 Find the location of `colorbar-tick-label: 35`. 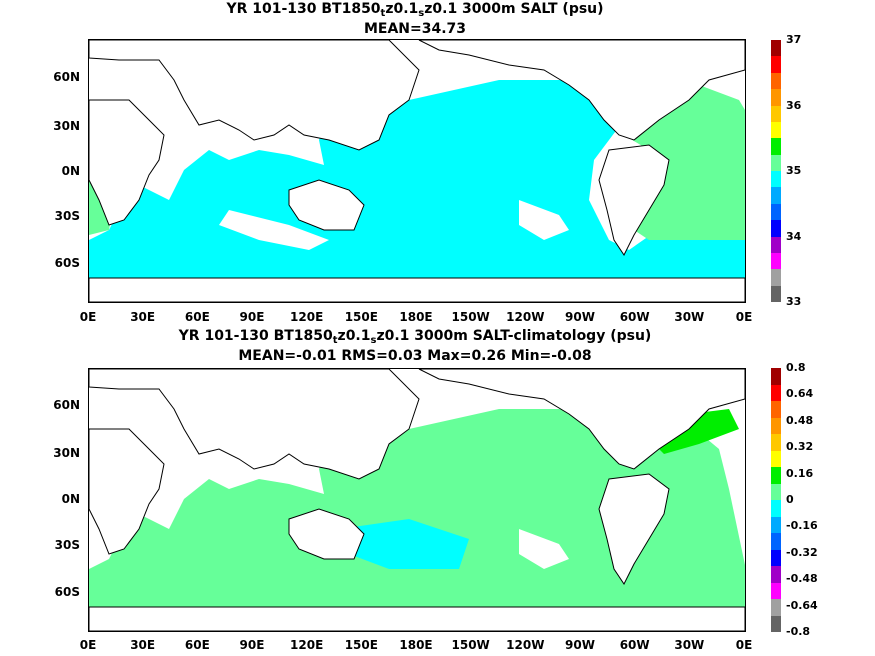

colorbar-tick-label: 35 is located at coordinates (794, 170).